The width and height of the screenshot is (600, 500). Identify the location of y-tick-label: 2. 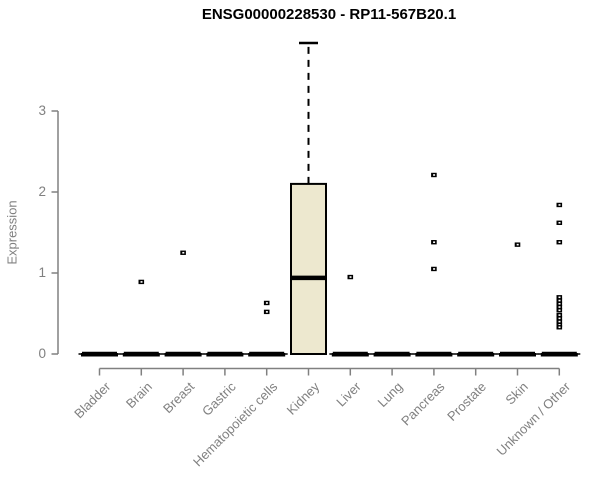
(42, 191).